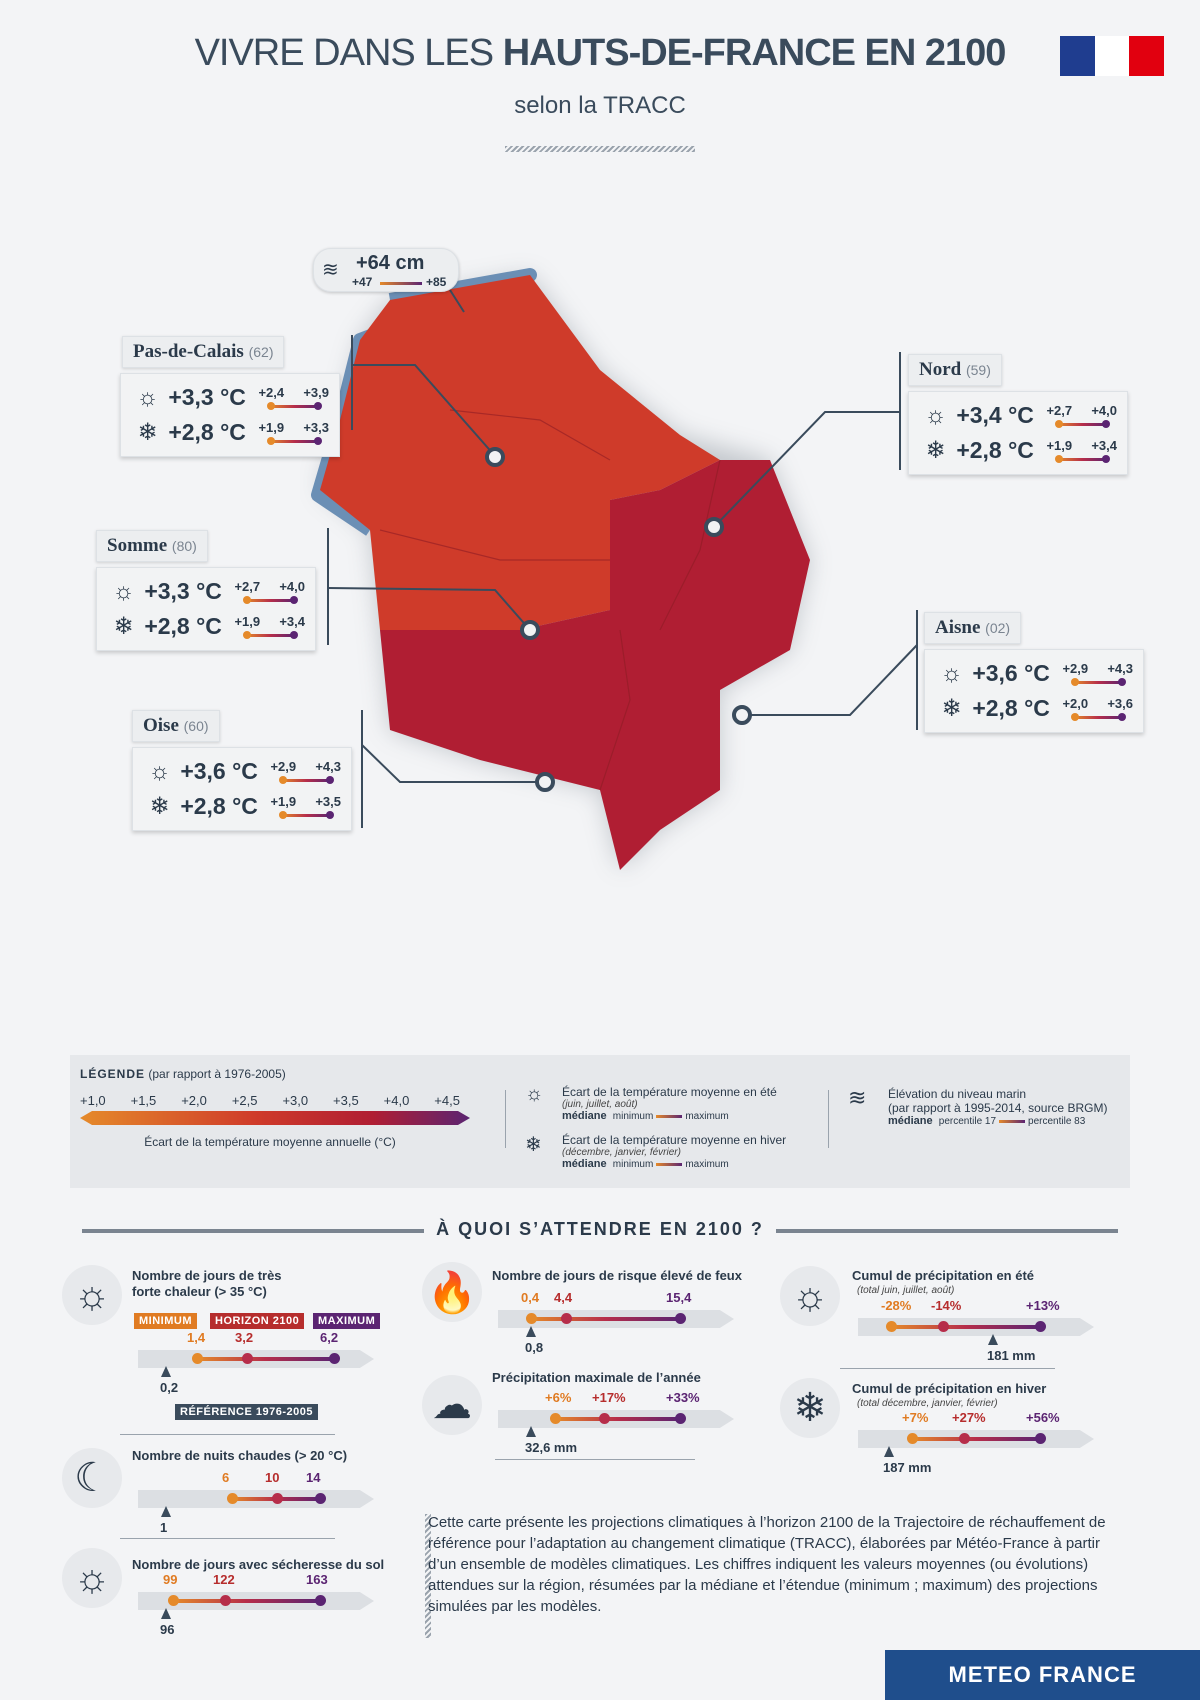 Image resolution: width=1200 pixels, height=1700 pixels. What do you see at coordinates (1120, 668) in the screenshot?
I see `summer-max: +4,3` at bounding box center [1120, 668].